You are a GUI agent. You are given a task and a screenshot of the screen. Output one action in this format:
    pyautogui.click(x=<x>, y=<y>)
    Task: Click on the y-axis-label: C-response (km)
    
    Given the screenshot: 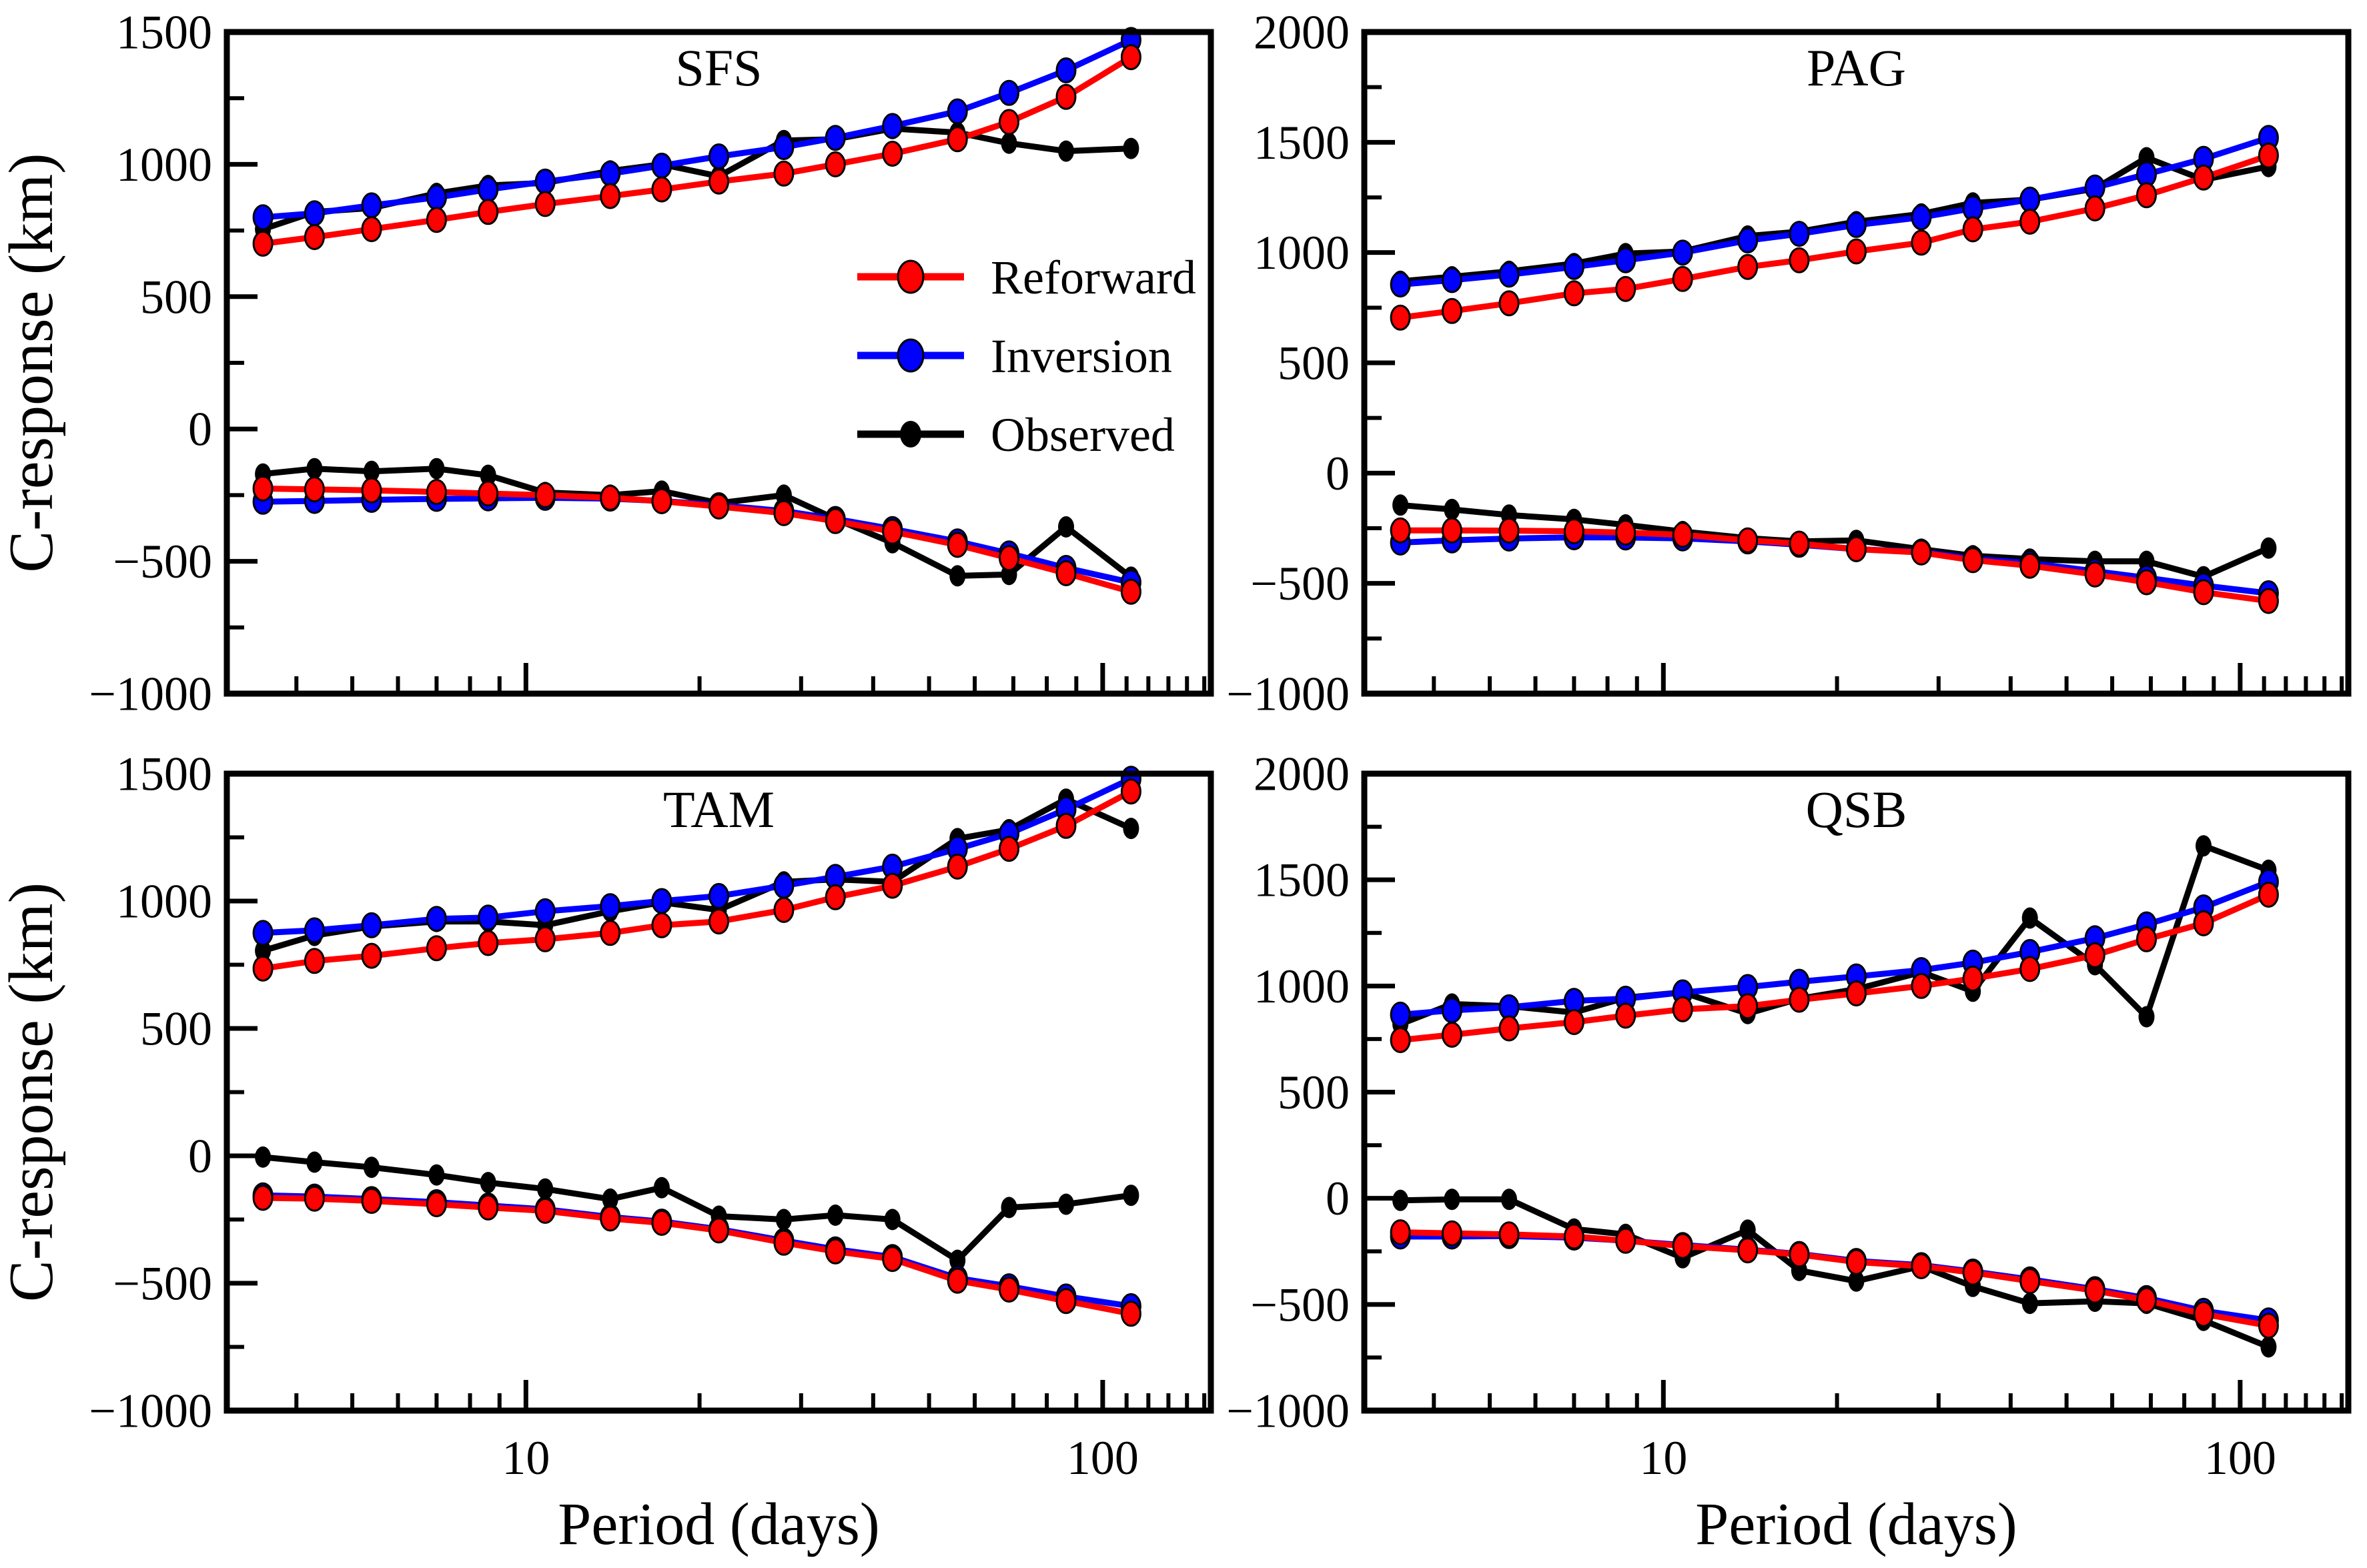 What is the action you would take?
    pyautogui.click(x=33, y=1092)
    